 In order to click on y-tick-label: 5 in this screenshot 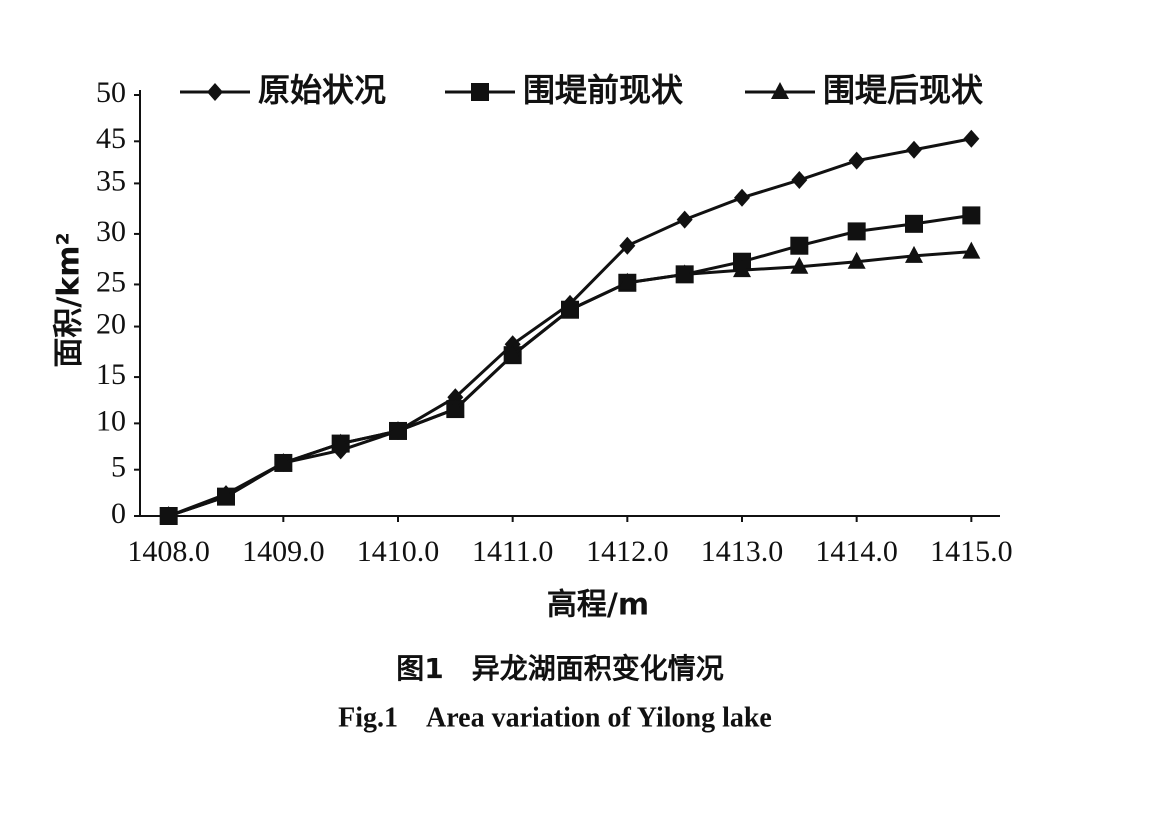, I will do `click(118, 467)`.